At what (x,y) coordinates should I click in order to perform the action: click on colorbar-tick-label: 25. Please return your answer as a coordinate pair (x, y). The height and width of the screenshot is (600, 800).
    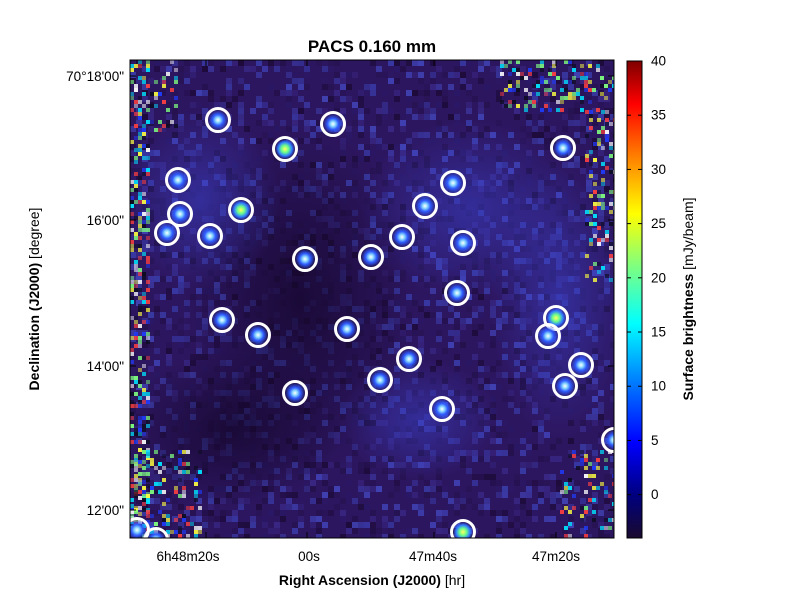
    Looking at the image, I should click on (658, 223).